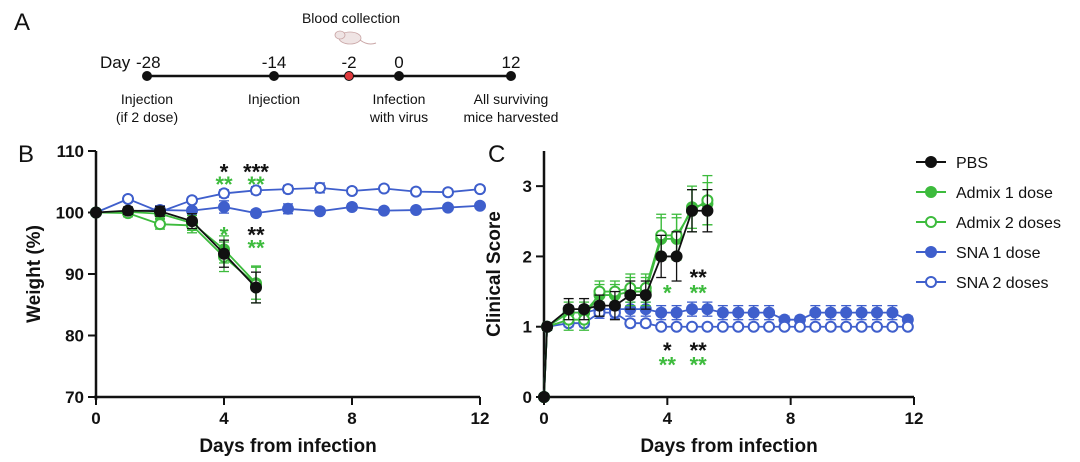 This screenshot has height=462, width=1080. I want to click on y-tick-label: 70, so click(74, 397).